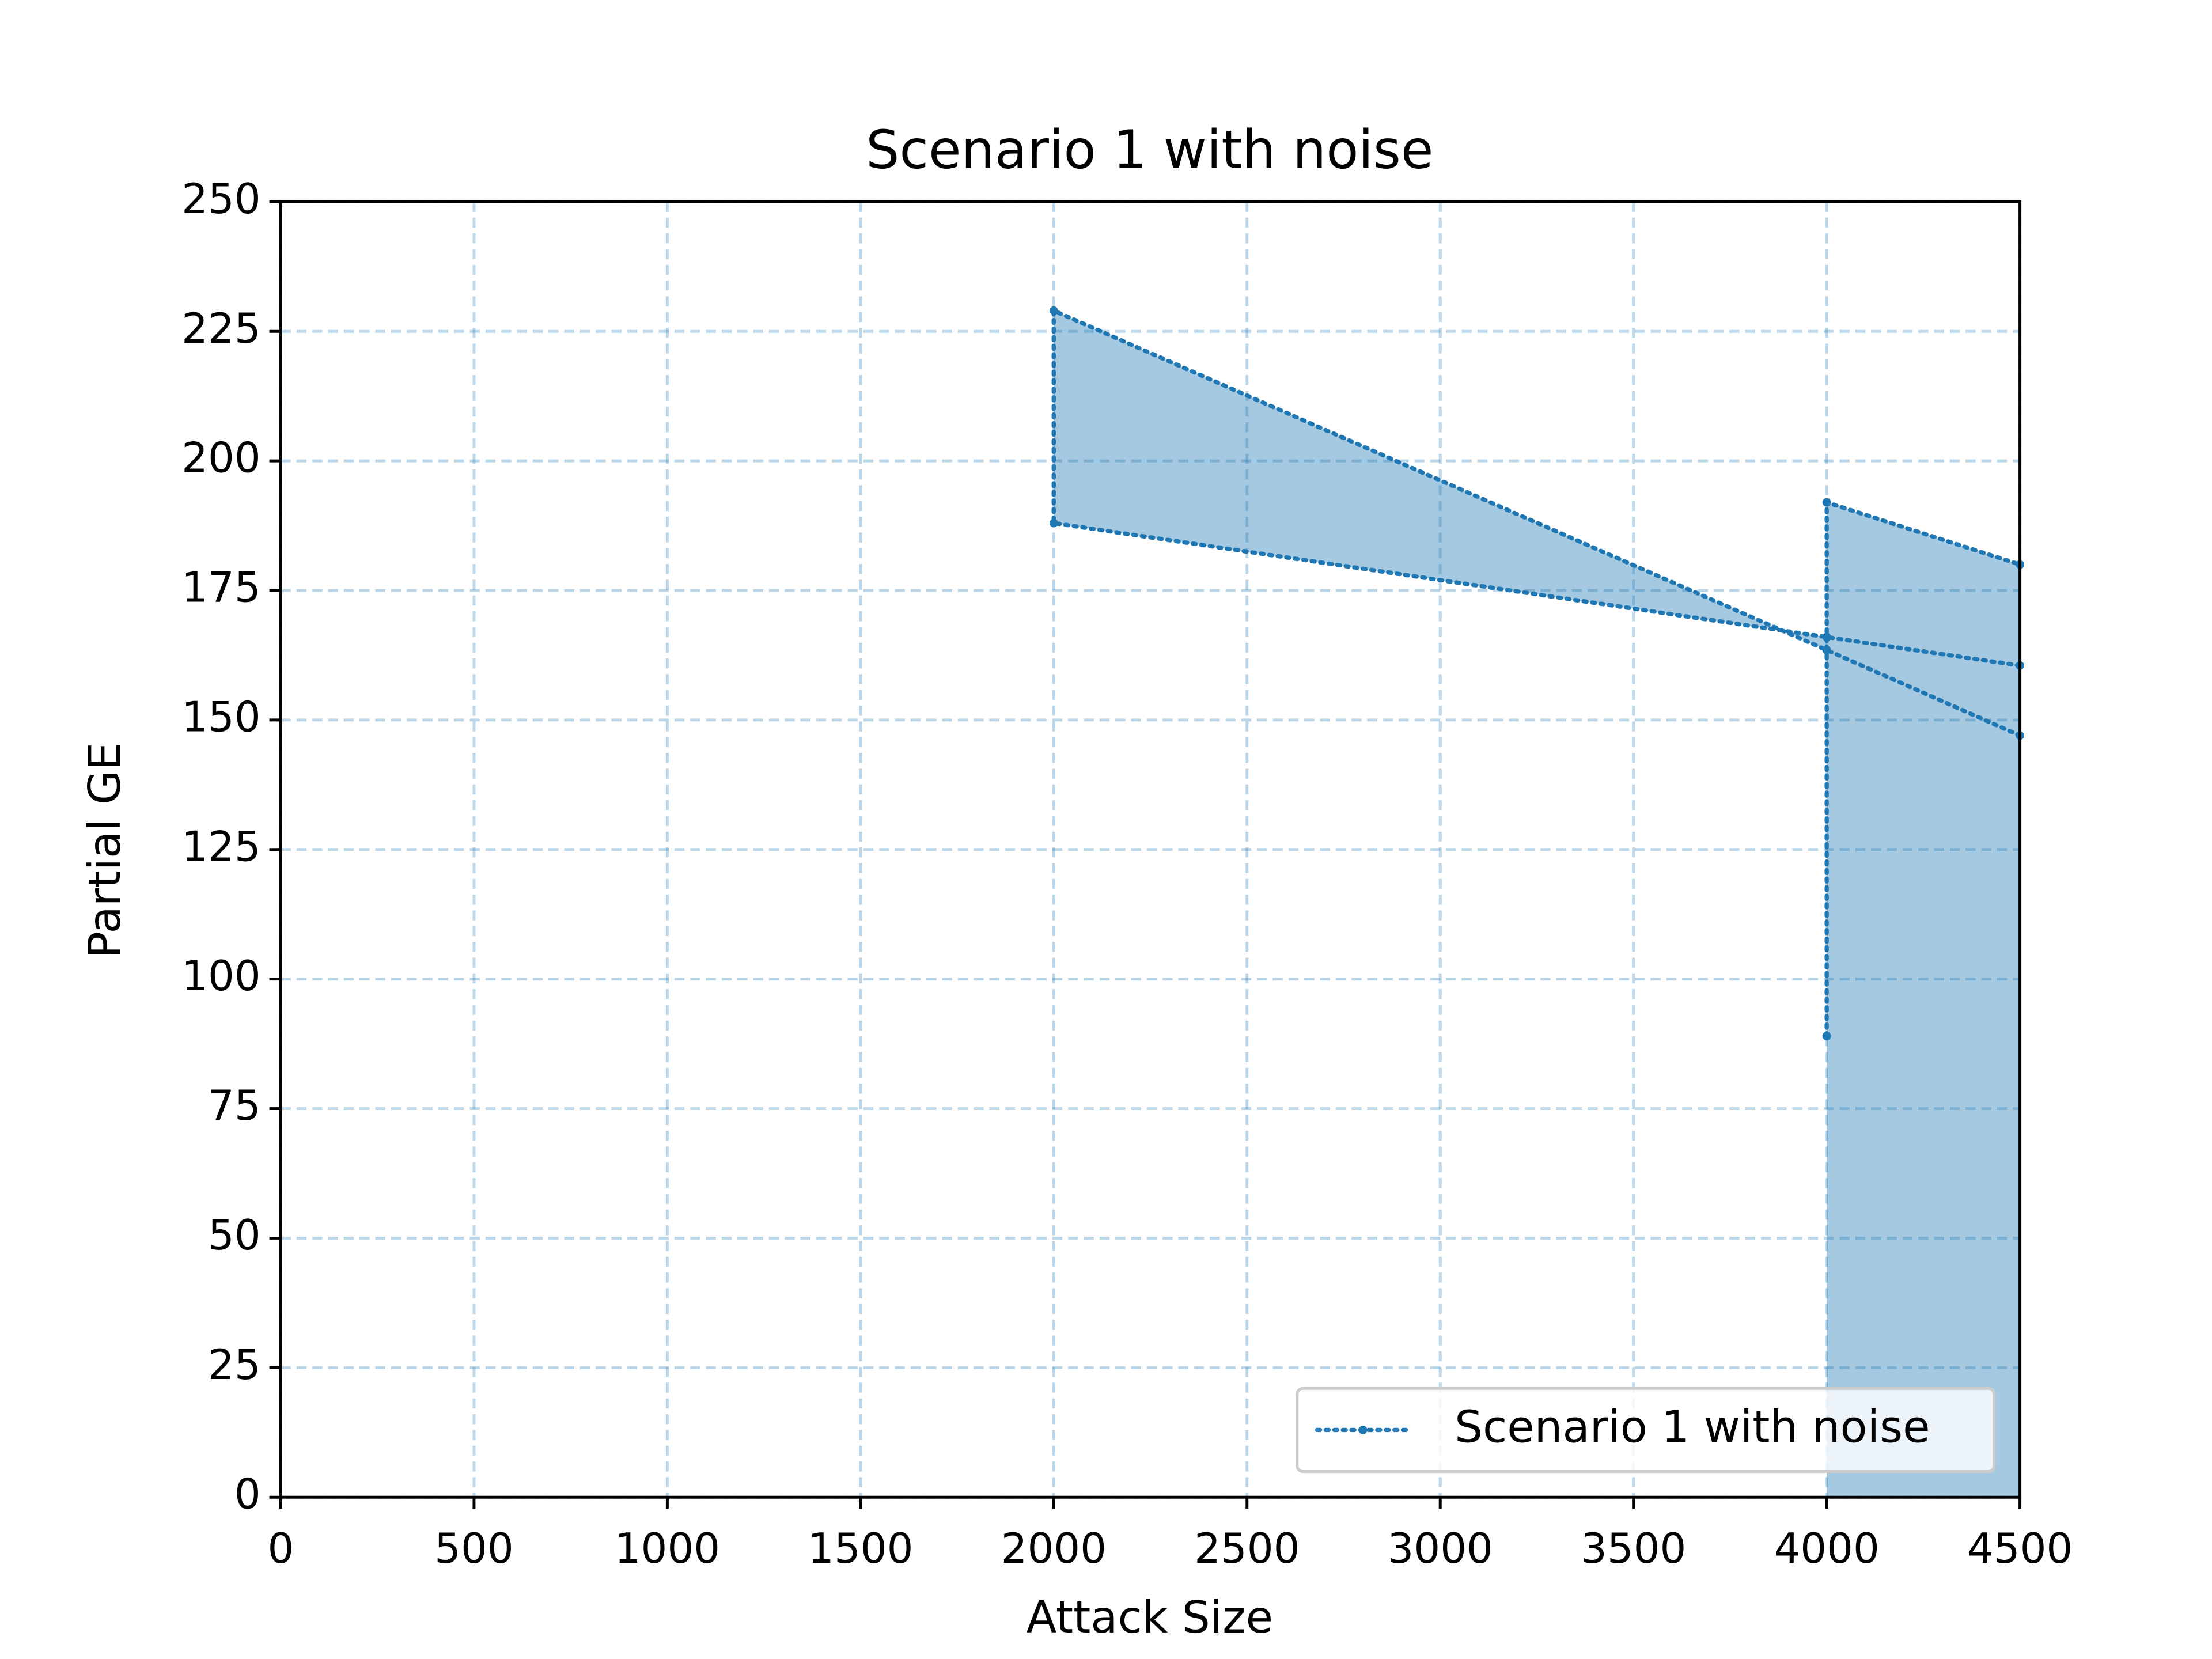 The width and height of the screenshot is (2212, 1659). I want to click on x-tick-label: 2000, so click(1054, 1548).